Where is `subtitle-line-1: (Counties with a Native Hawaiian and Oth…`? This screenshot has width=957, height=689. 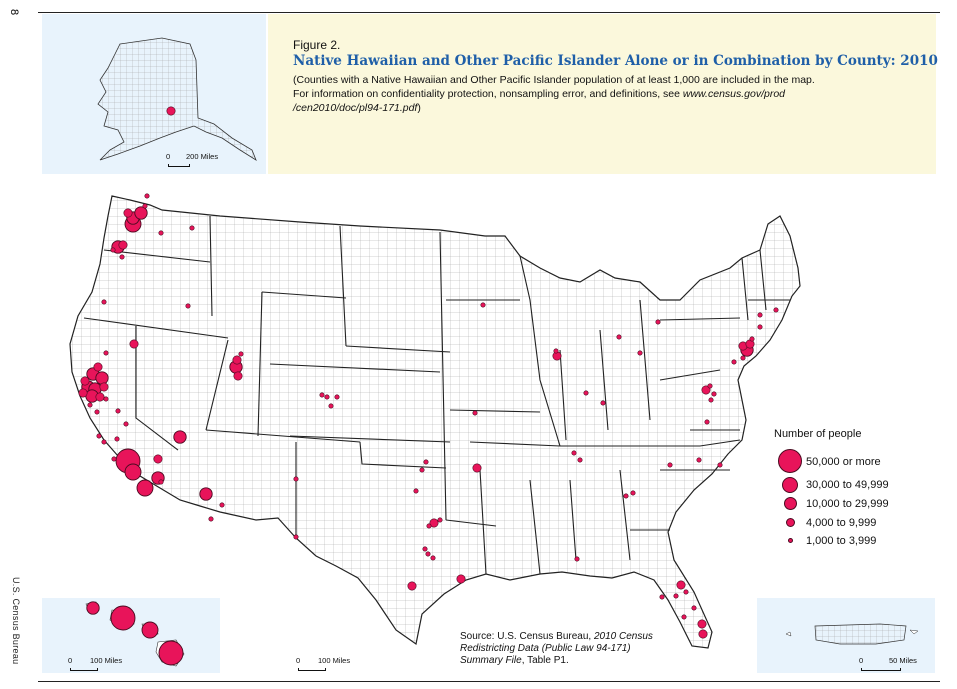 subtitle-line-1: (Counties with a Native Hawaiian and Oth… is located at coordinates (554, 80).